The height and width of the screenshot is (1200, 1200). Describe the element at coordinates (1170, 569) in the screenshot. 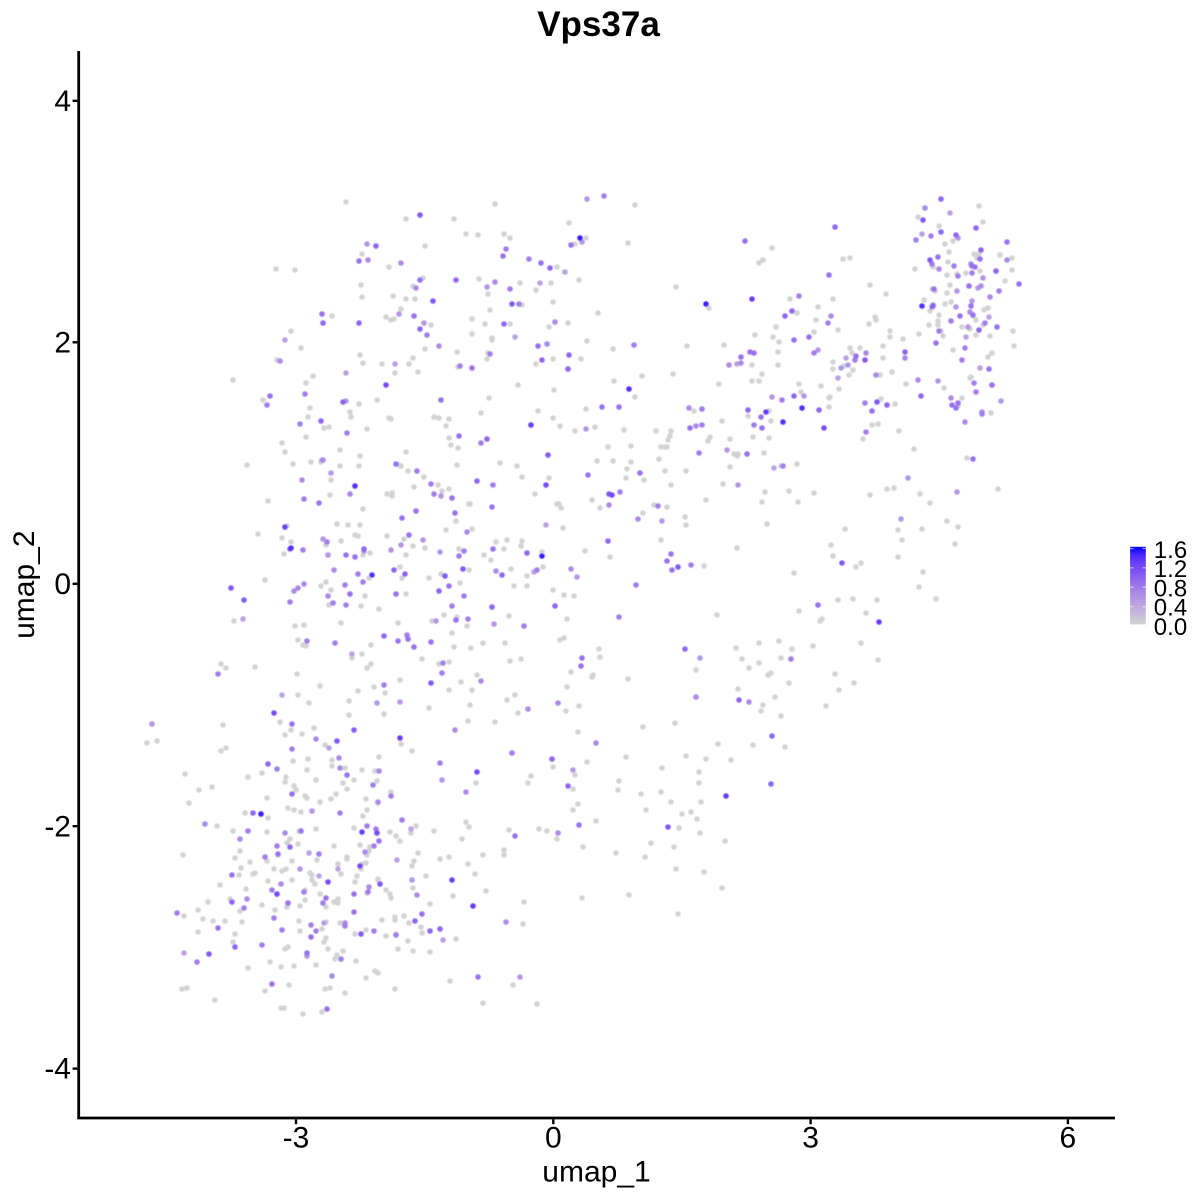

I see `svg-text: 1.2` at that location.